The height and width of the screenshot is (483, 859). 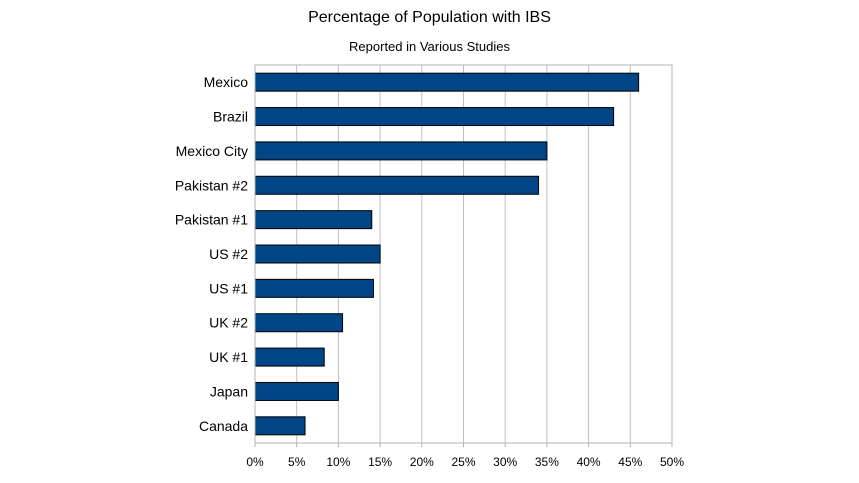 What do you see at coordinates (228, 323) in the screenshot?
I see `category-label: UK #2` at bounding box center [228, 323].